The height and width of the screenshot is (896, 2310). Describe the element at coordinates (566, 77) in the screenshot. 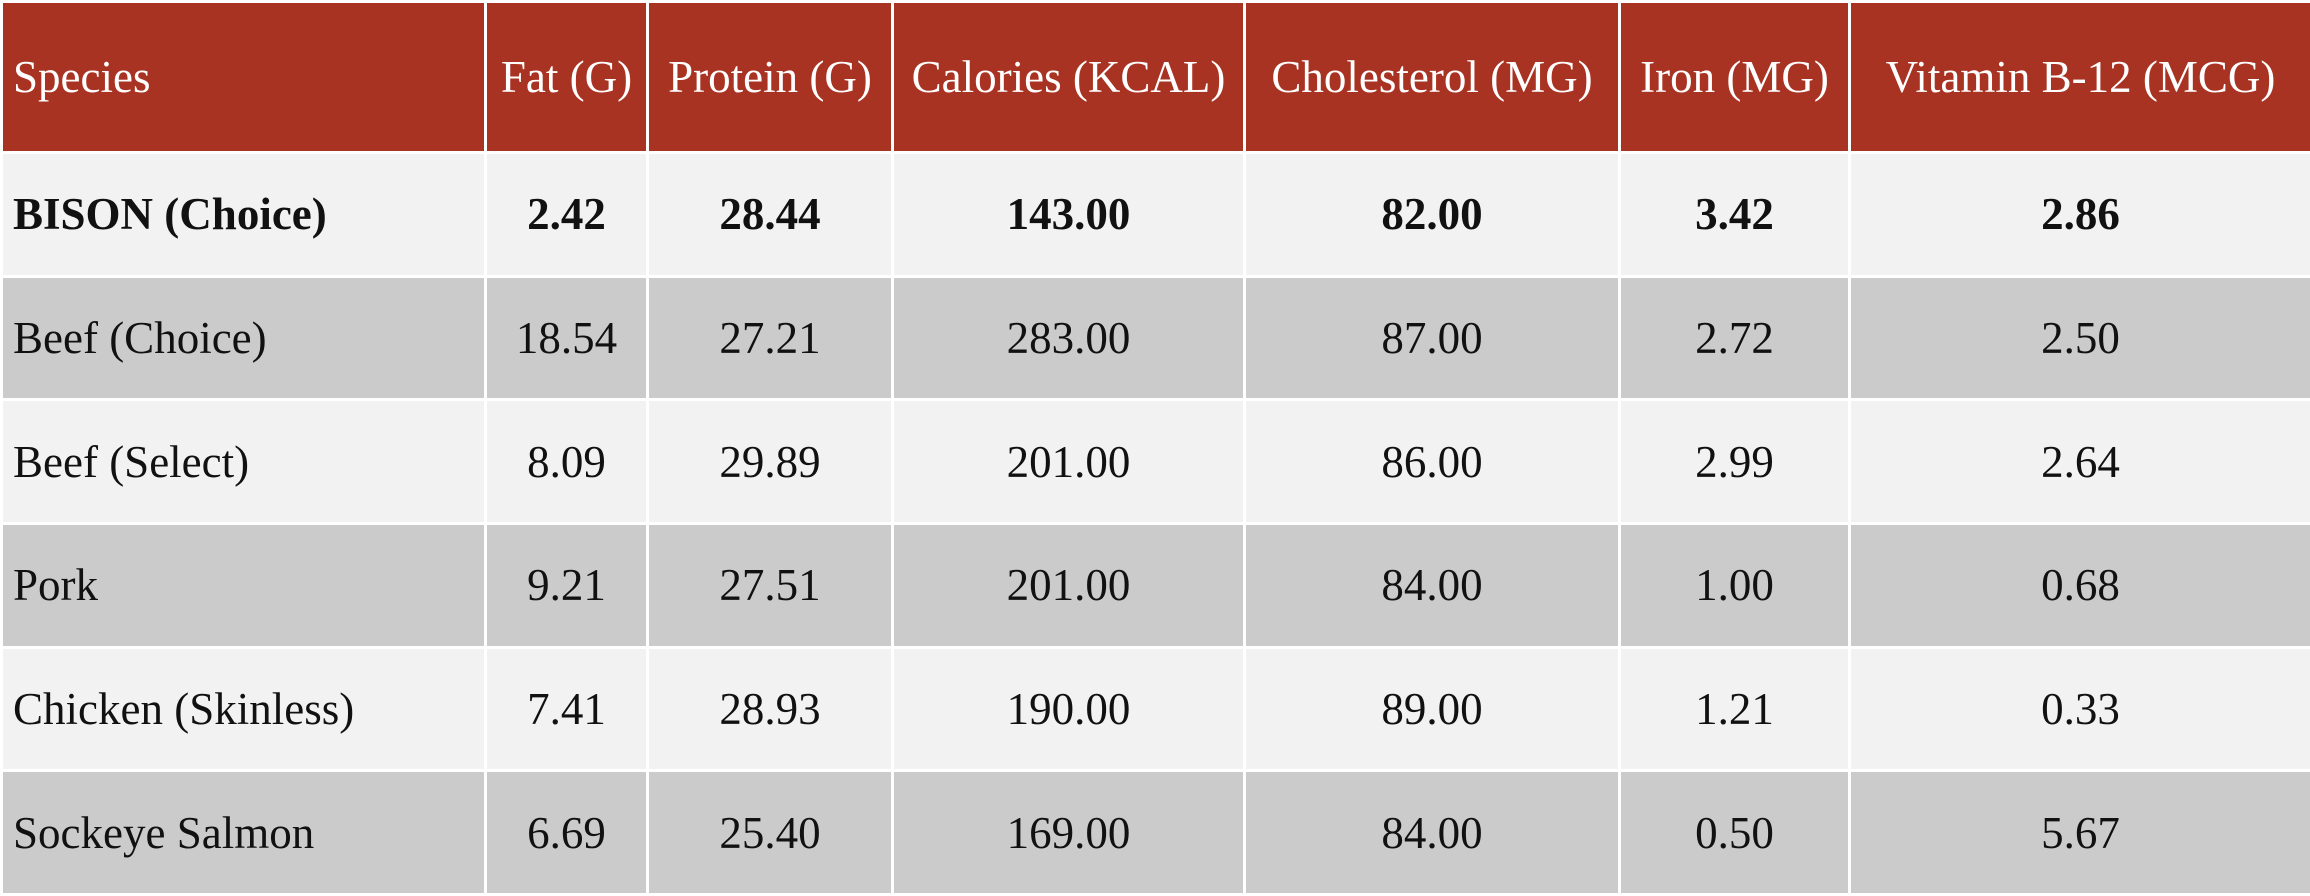

I see `column-header-fat: Fat (G)` at that location.